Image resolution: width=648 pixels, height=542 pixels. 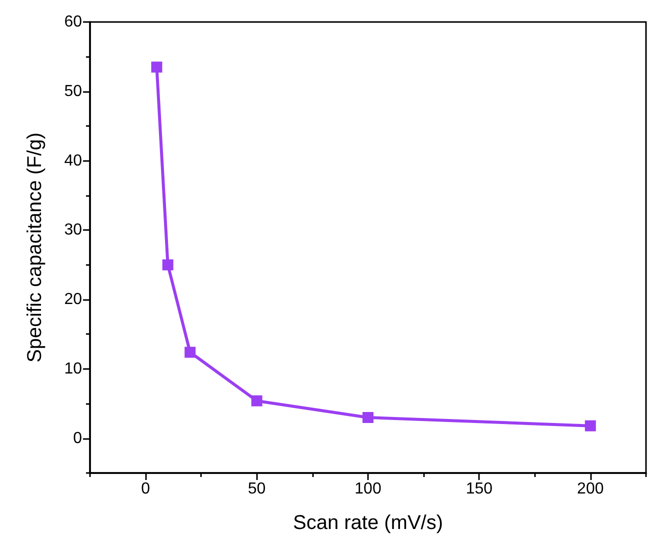 I want to click on y-tick-label: 60, so click(x=73, y=22).